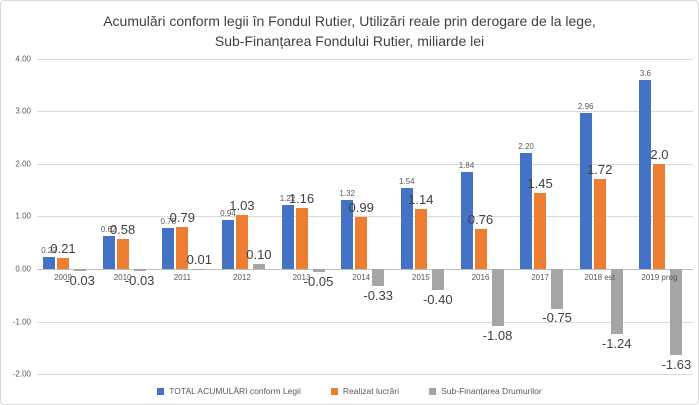  Describe the element at coordinates (161, 391) in the screenshot. I see `legend-marker-blue-icon` at that location.